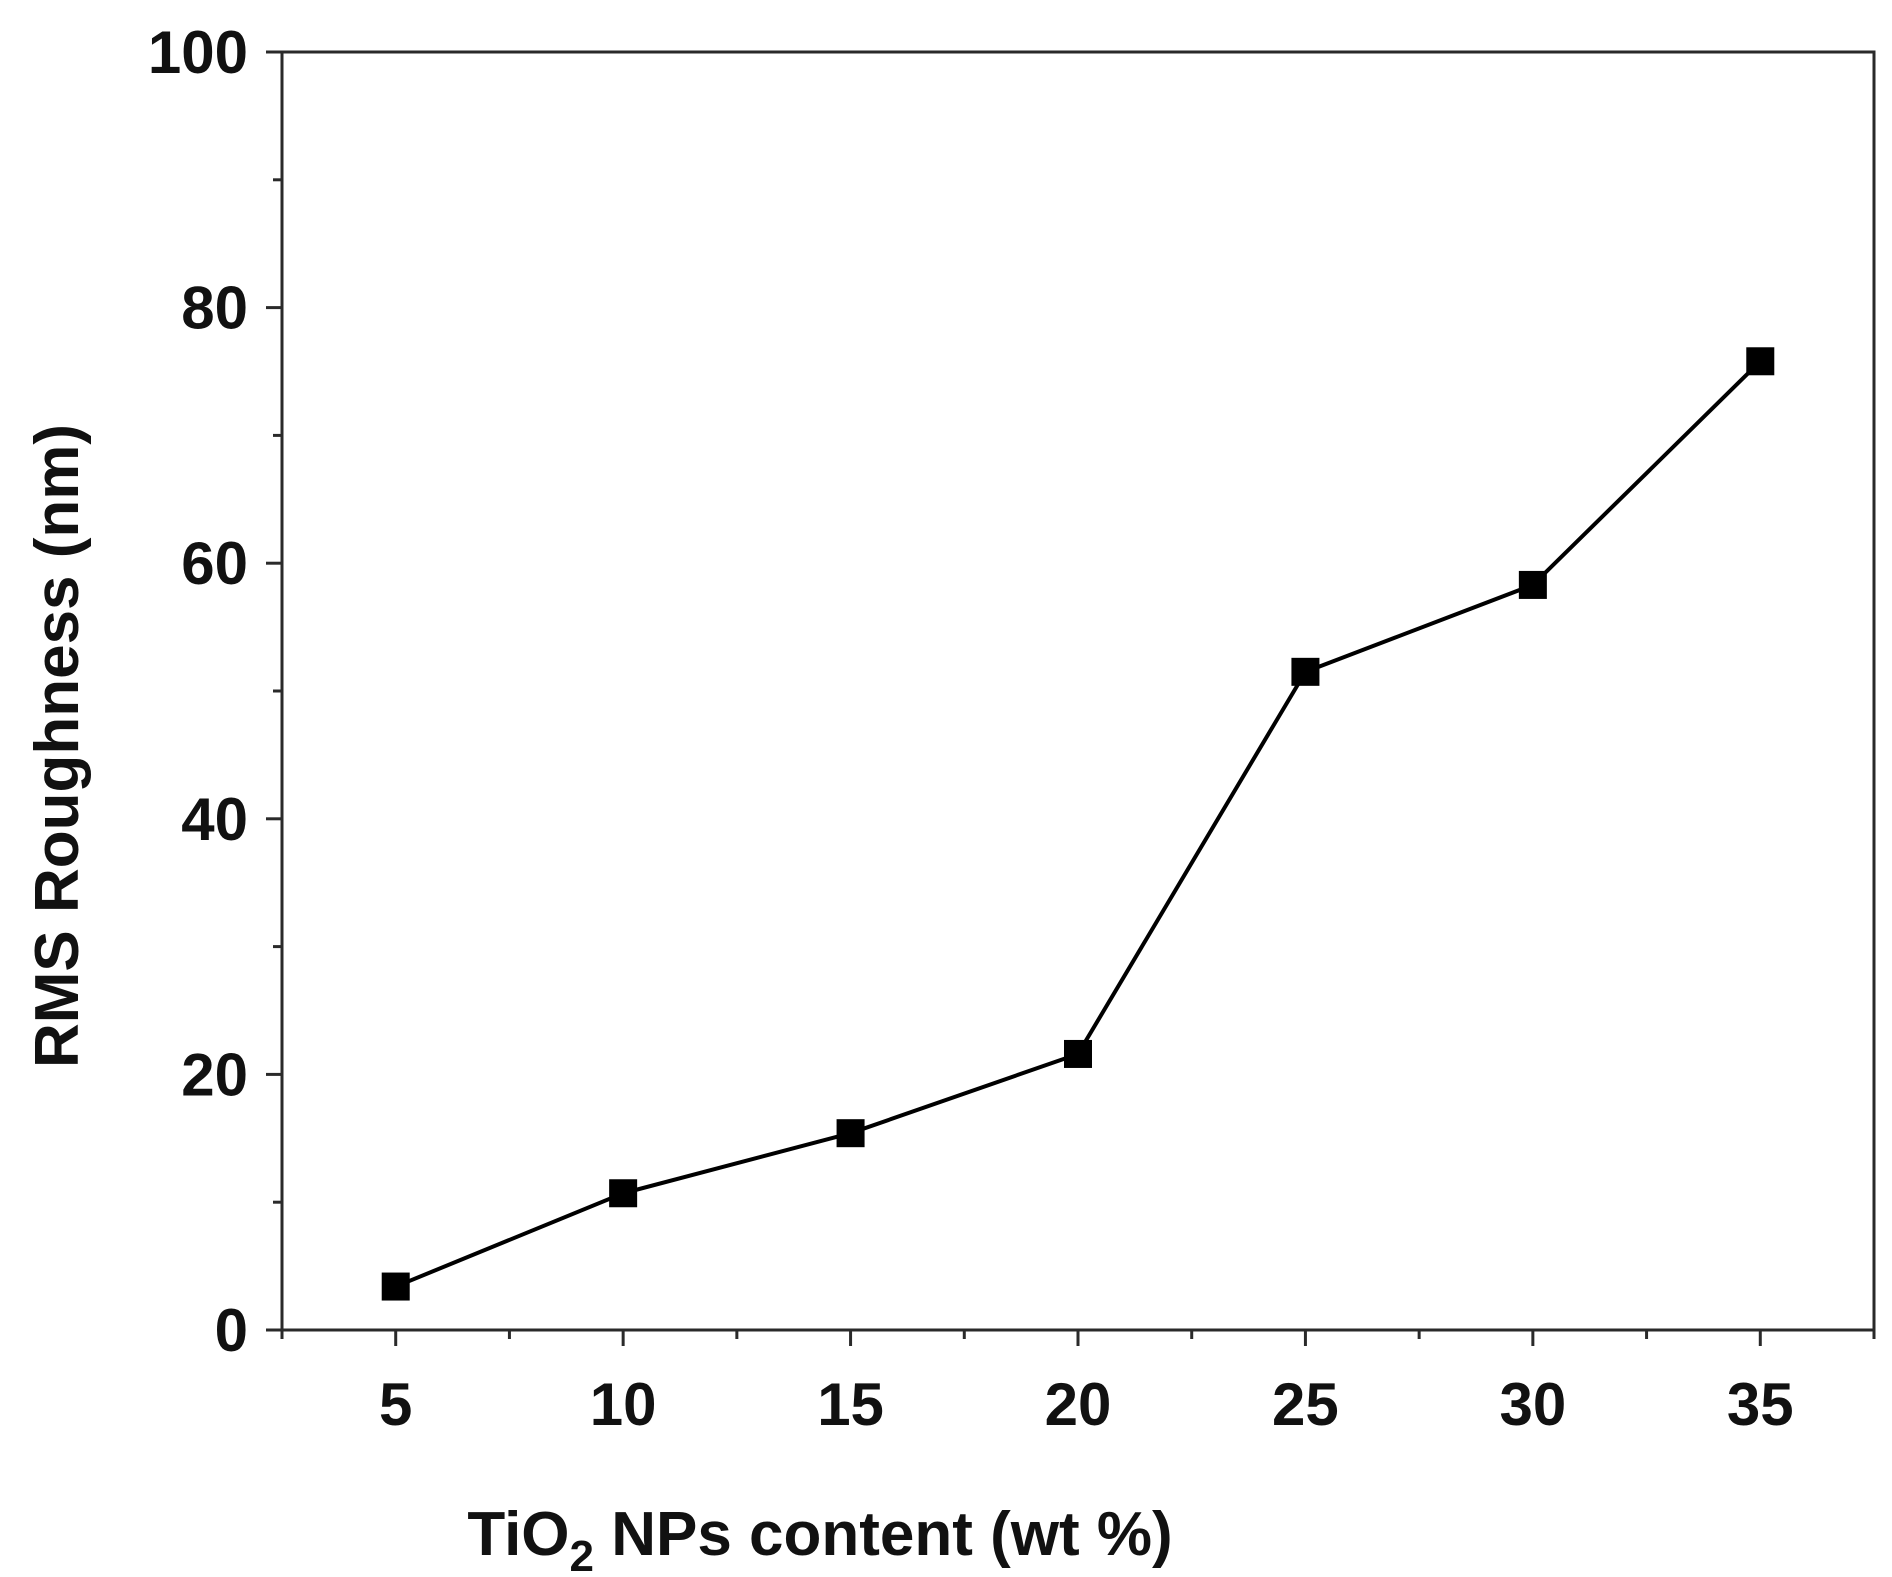 Image resolution: width=1892 pixels, height=1577 pixels. I want to click on x-tick-label: 25, so click(1305, 1404).